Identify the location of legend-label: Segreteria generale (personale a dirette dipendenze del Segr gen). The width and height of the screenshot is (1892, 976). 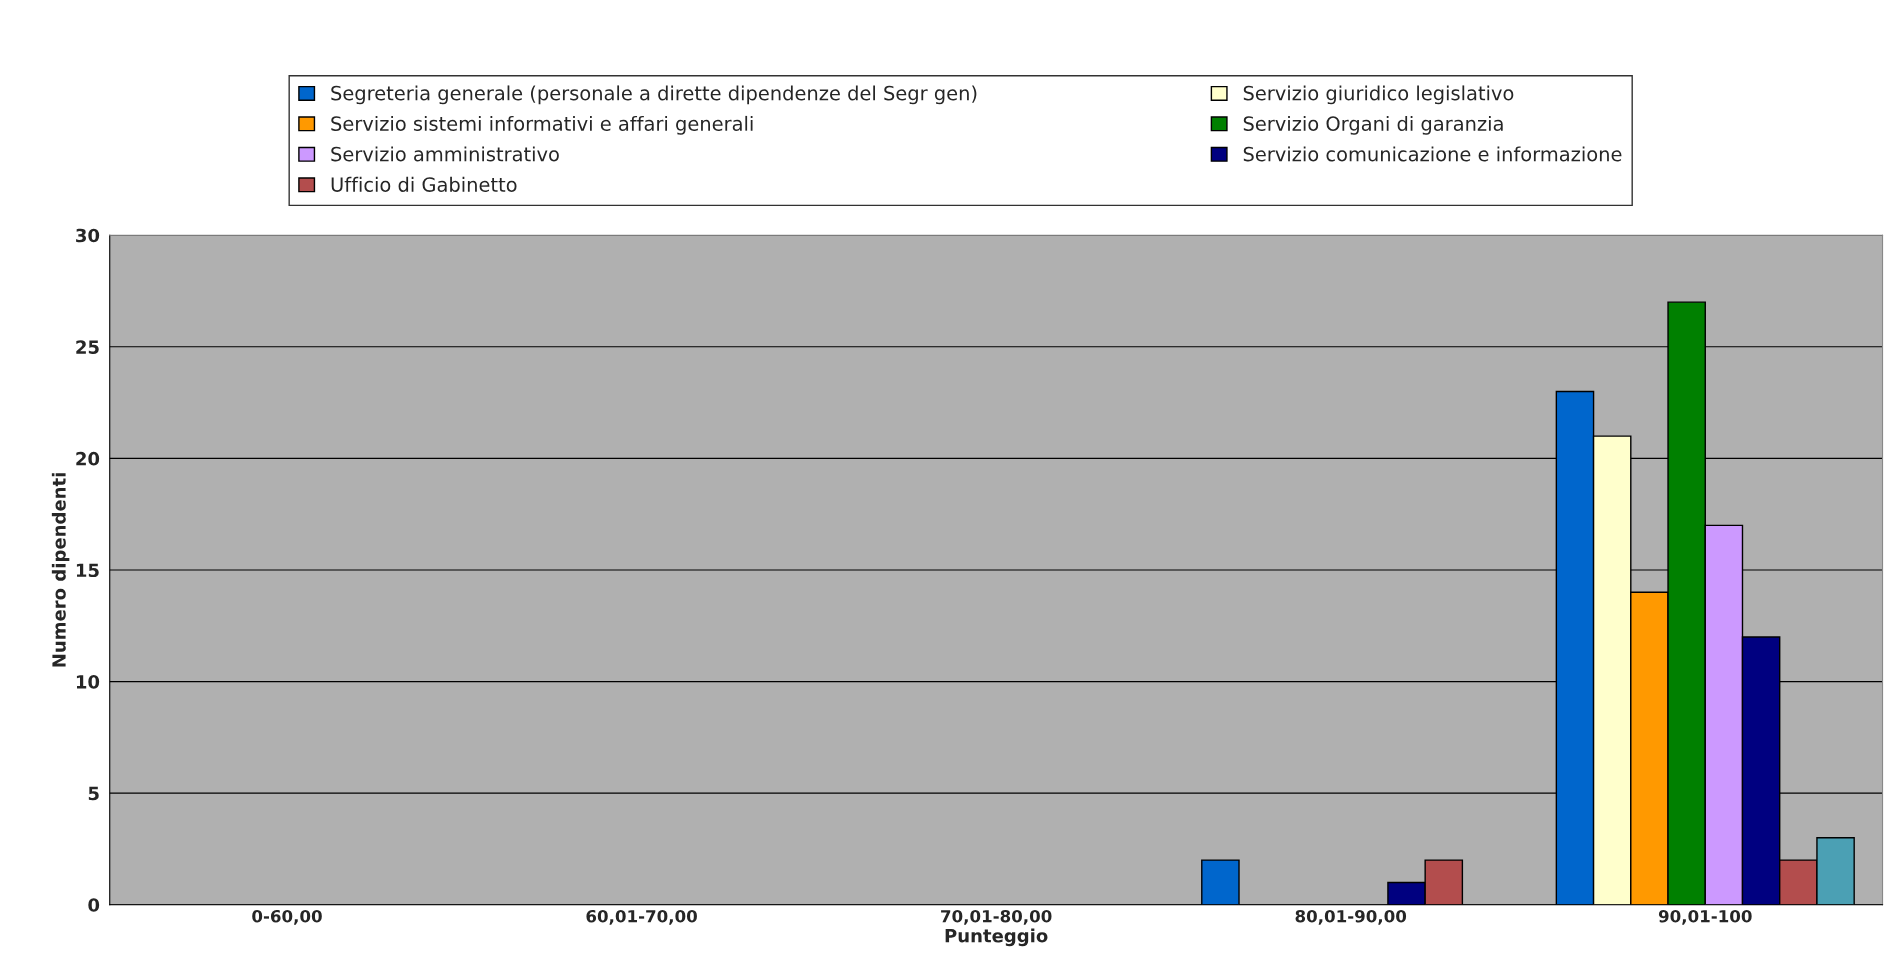
(654, 95).